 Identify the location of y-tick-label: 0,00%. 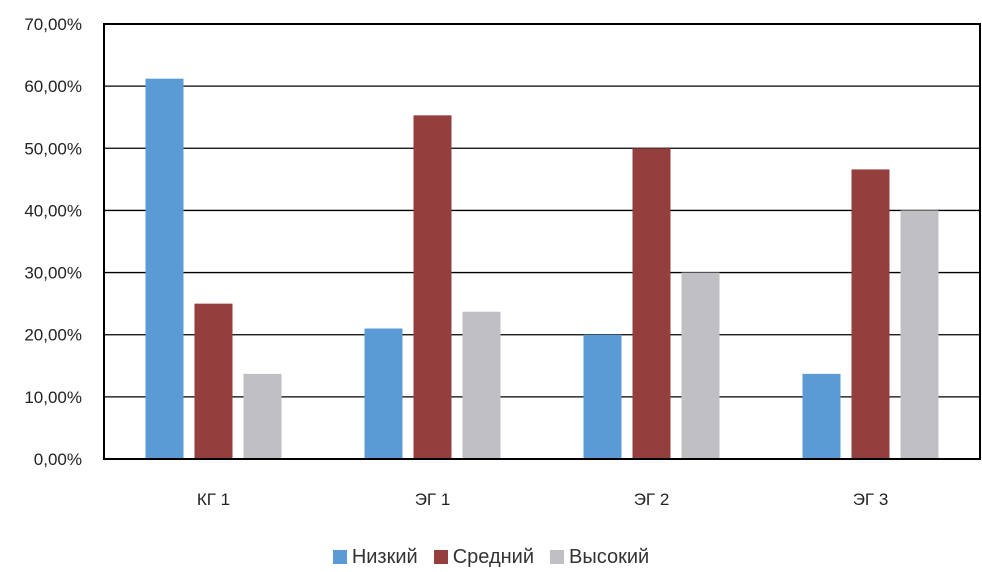
(58, 459).